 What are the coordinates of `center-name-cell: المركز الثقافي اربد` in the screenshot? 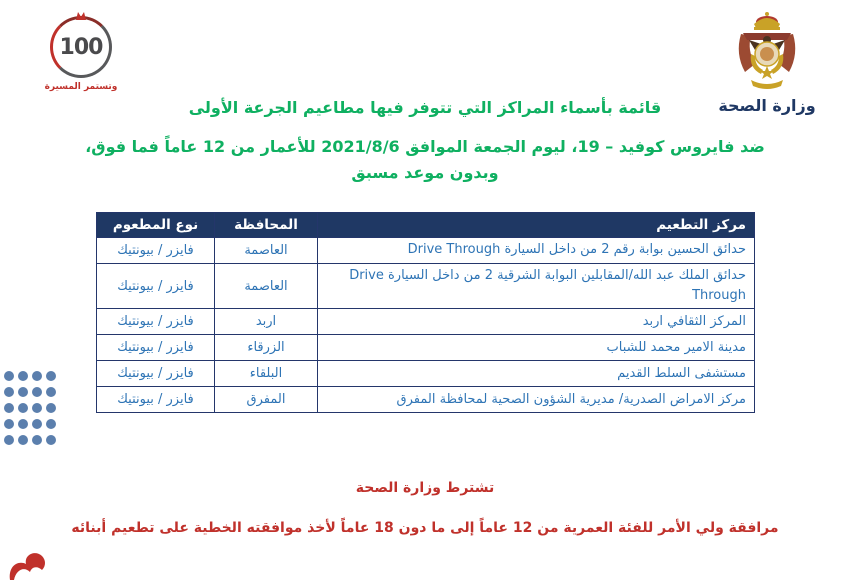 It's located at (536, 322).